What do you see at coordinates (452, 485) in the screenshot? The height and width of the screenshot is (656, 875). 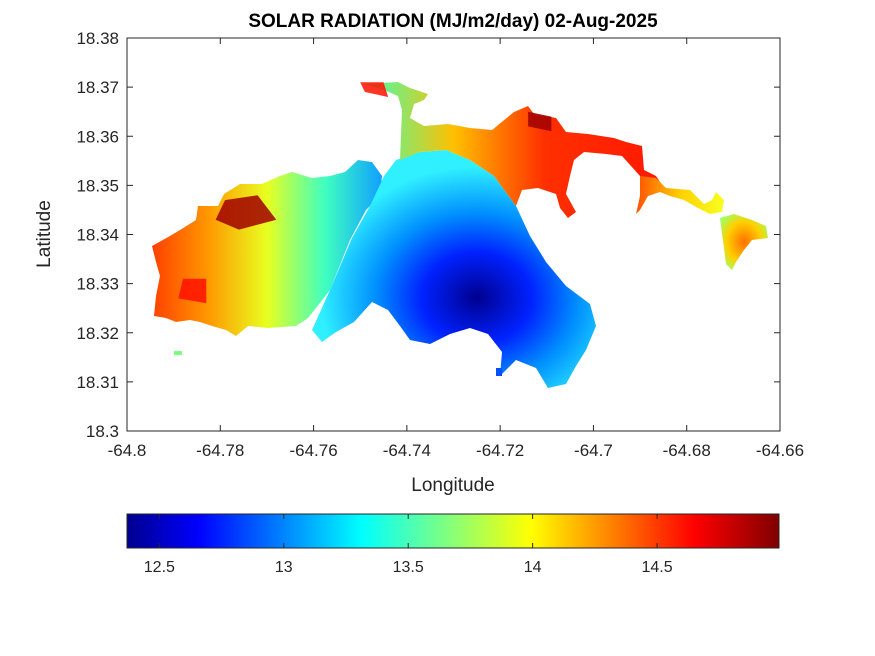 I see `x-axis-title: Longitude` at bounding box center [452, 485].